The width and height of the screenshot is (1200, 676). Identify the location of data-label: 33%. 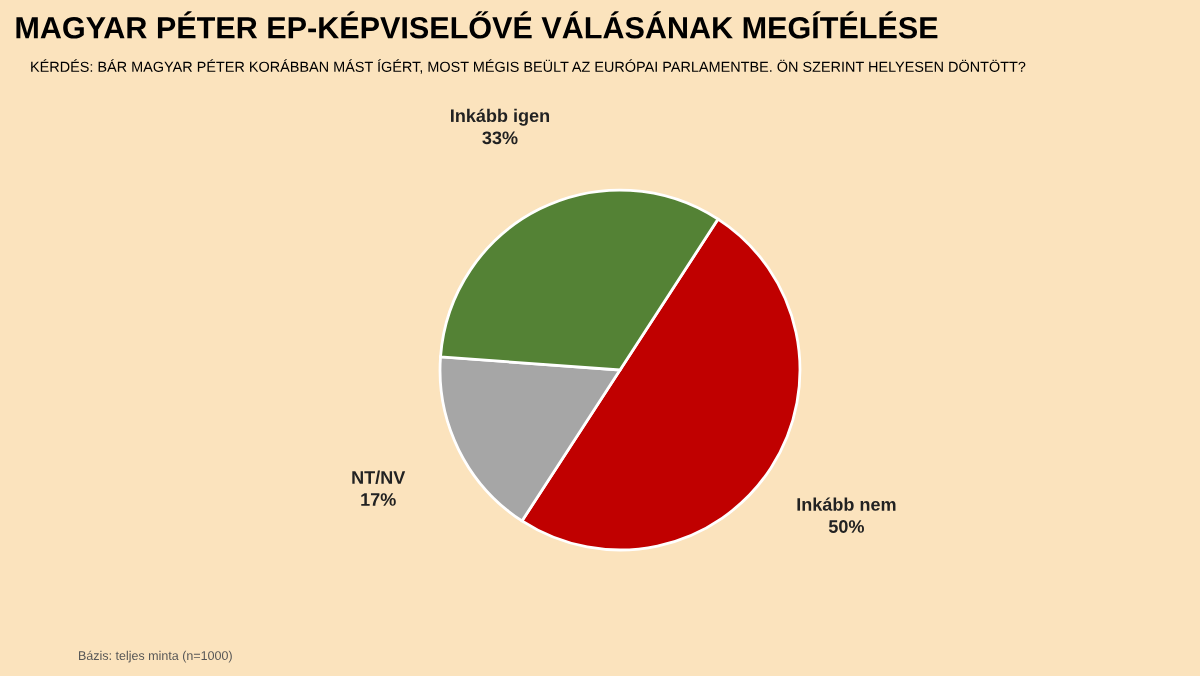
(500, 138).